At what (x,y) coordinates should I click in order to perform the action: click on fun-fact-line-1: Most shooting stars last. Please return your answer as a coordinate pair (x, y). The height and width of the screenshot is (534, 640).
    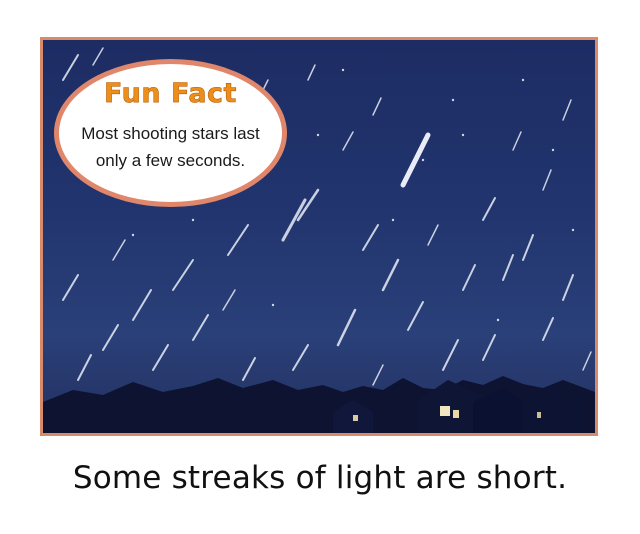
    Looking at the image, I should click on (170, 133).